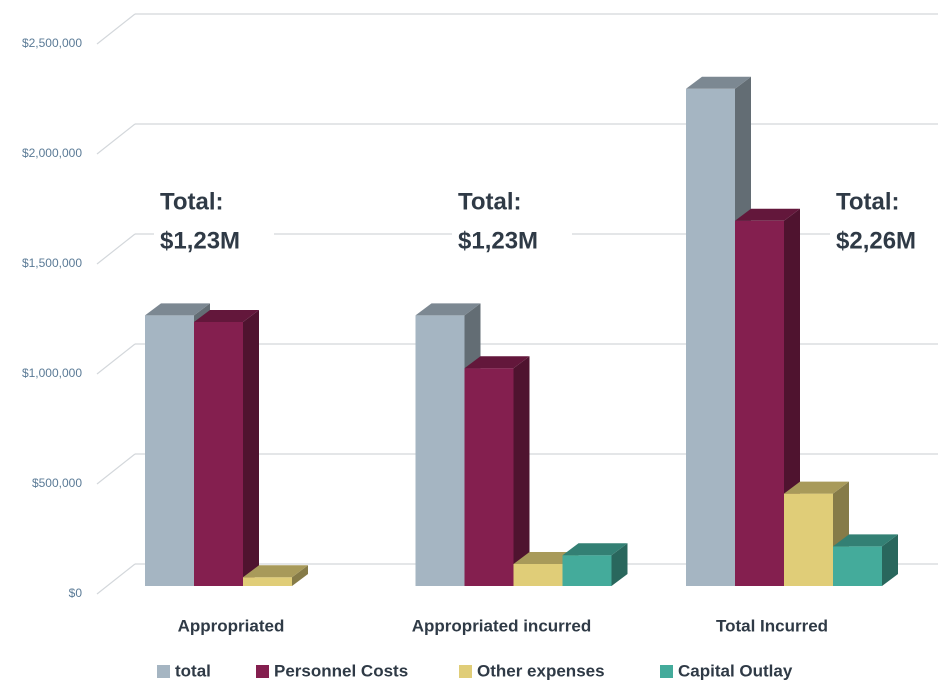 The height and width of the screenshot is (686, 938). I want to click on y-tick-label: $1,000,000, so click(52, 373).